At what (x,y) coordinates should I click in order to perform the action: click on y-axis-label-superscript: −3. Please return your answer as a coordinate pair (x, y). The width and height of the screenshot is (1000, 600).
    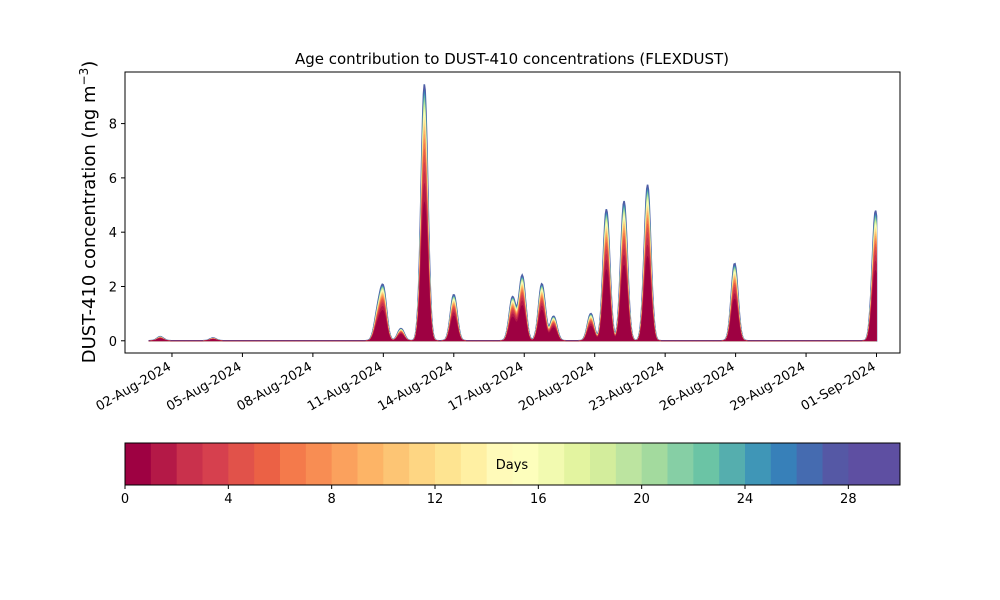
    Looking at the image, I should click on (84, 77).